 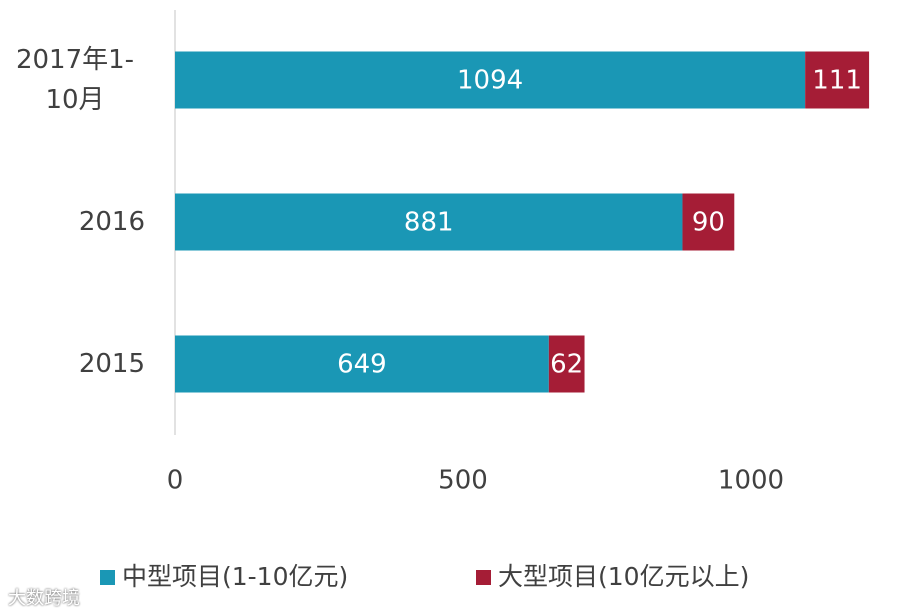 I want to click on data-label: 111, so click(x=837, y=81).